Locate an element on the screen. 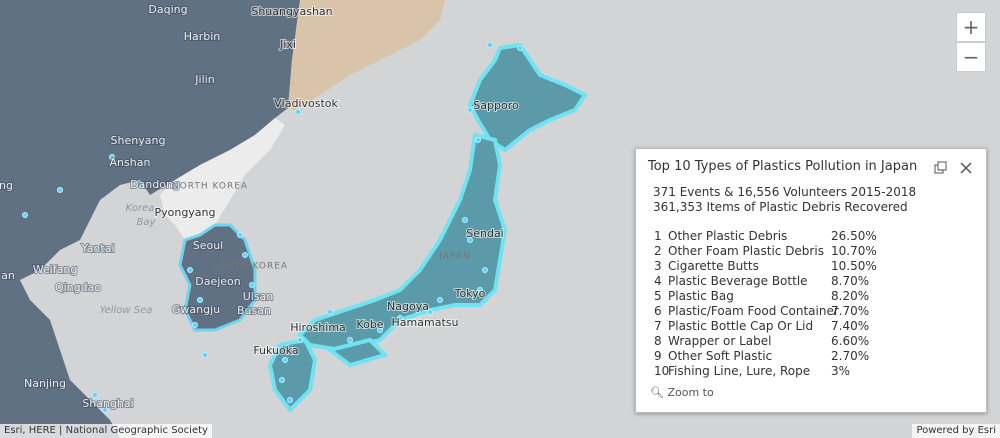 The image size is (1000, 438). plastic-type: Cigarette Butts is located at coordinates (713, 266).